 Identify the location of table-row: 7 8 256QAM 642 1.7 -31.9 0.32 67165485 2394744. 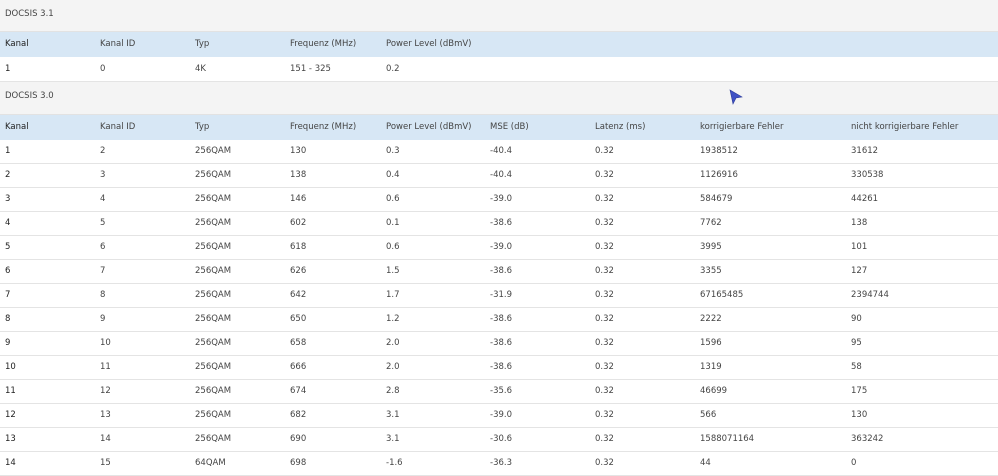
(499, 296).